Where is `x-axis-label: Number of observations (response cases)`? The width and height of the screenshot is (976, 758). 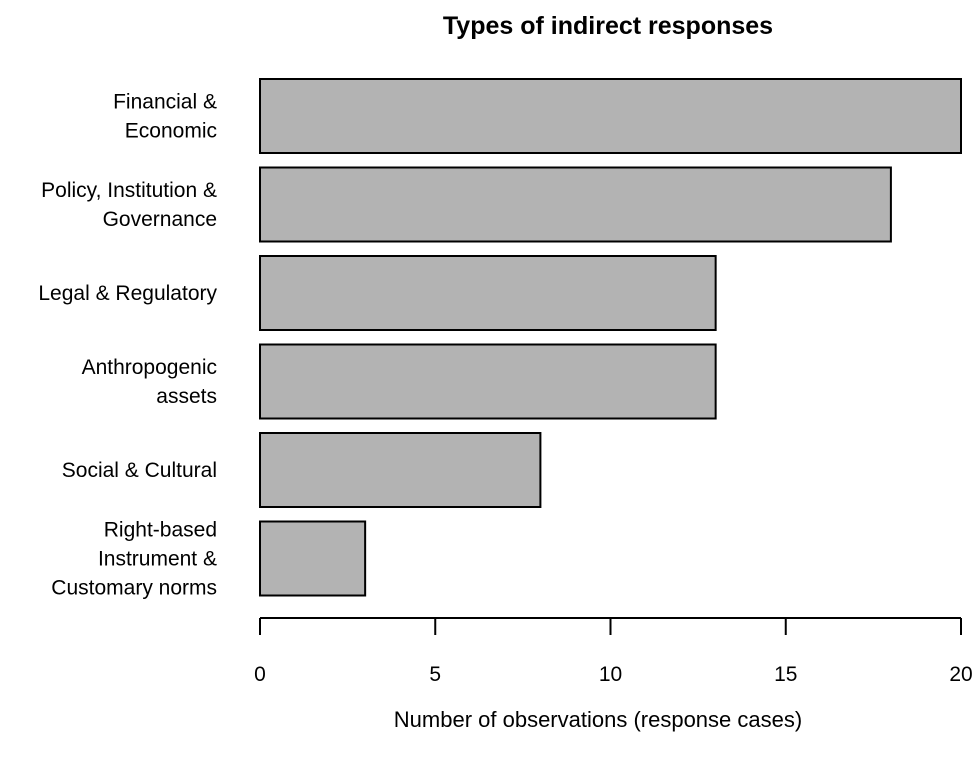
x-axis-label: Number of observations (response cases) is located at coordinates (598, 719).